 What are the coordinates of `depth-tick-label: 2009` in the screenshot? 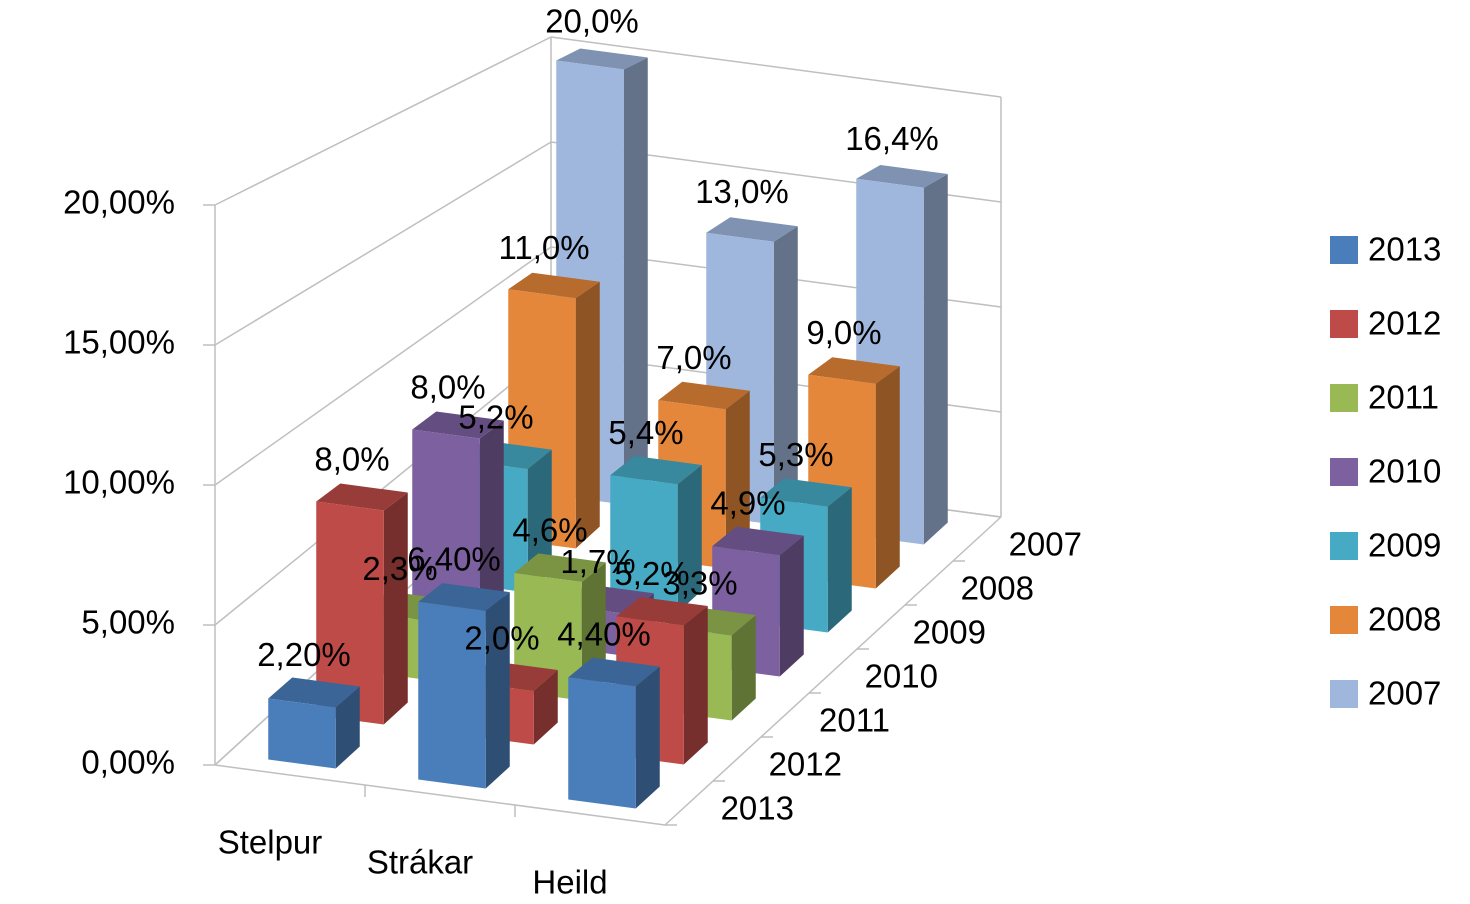 It's located at (949, 632).